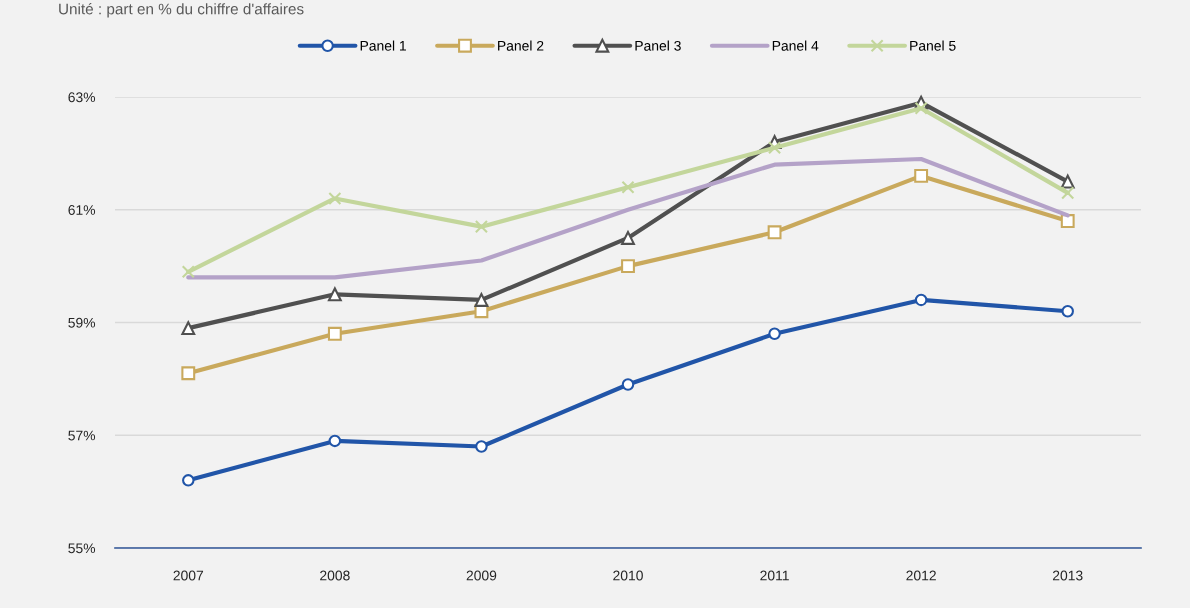  What do you see at coordinates (383, 45) in the screenshot?
I see `legend-label: Panel 1` at bounding box center [383, 45].